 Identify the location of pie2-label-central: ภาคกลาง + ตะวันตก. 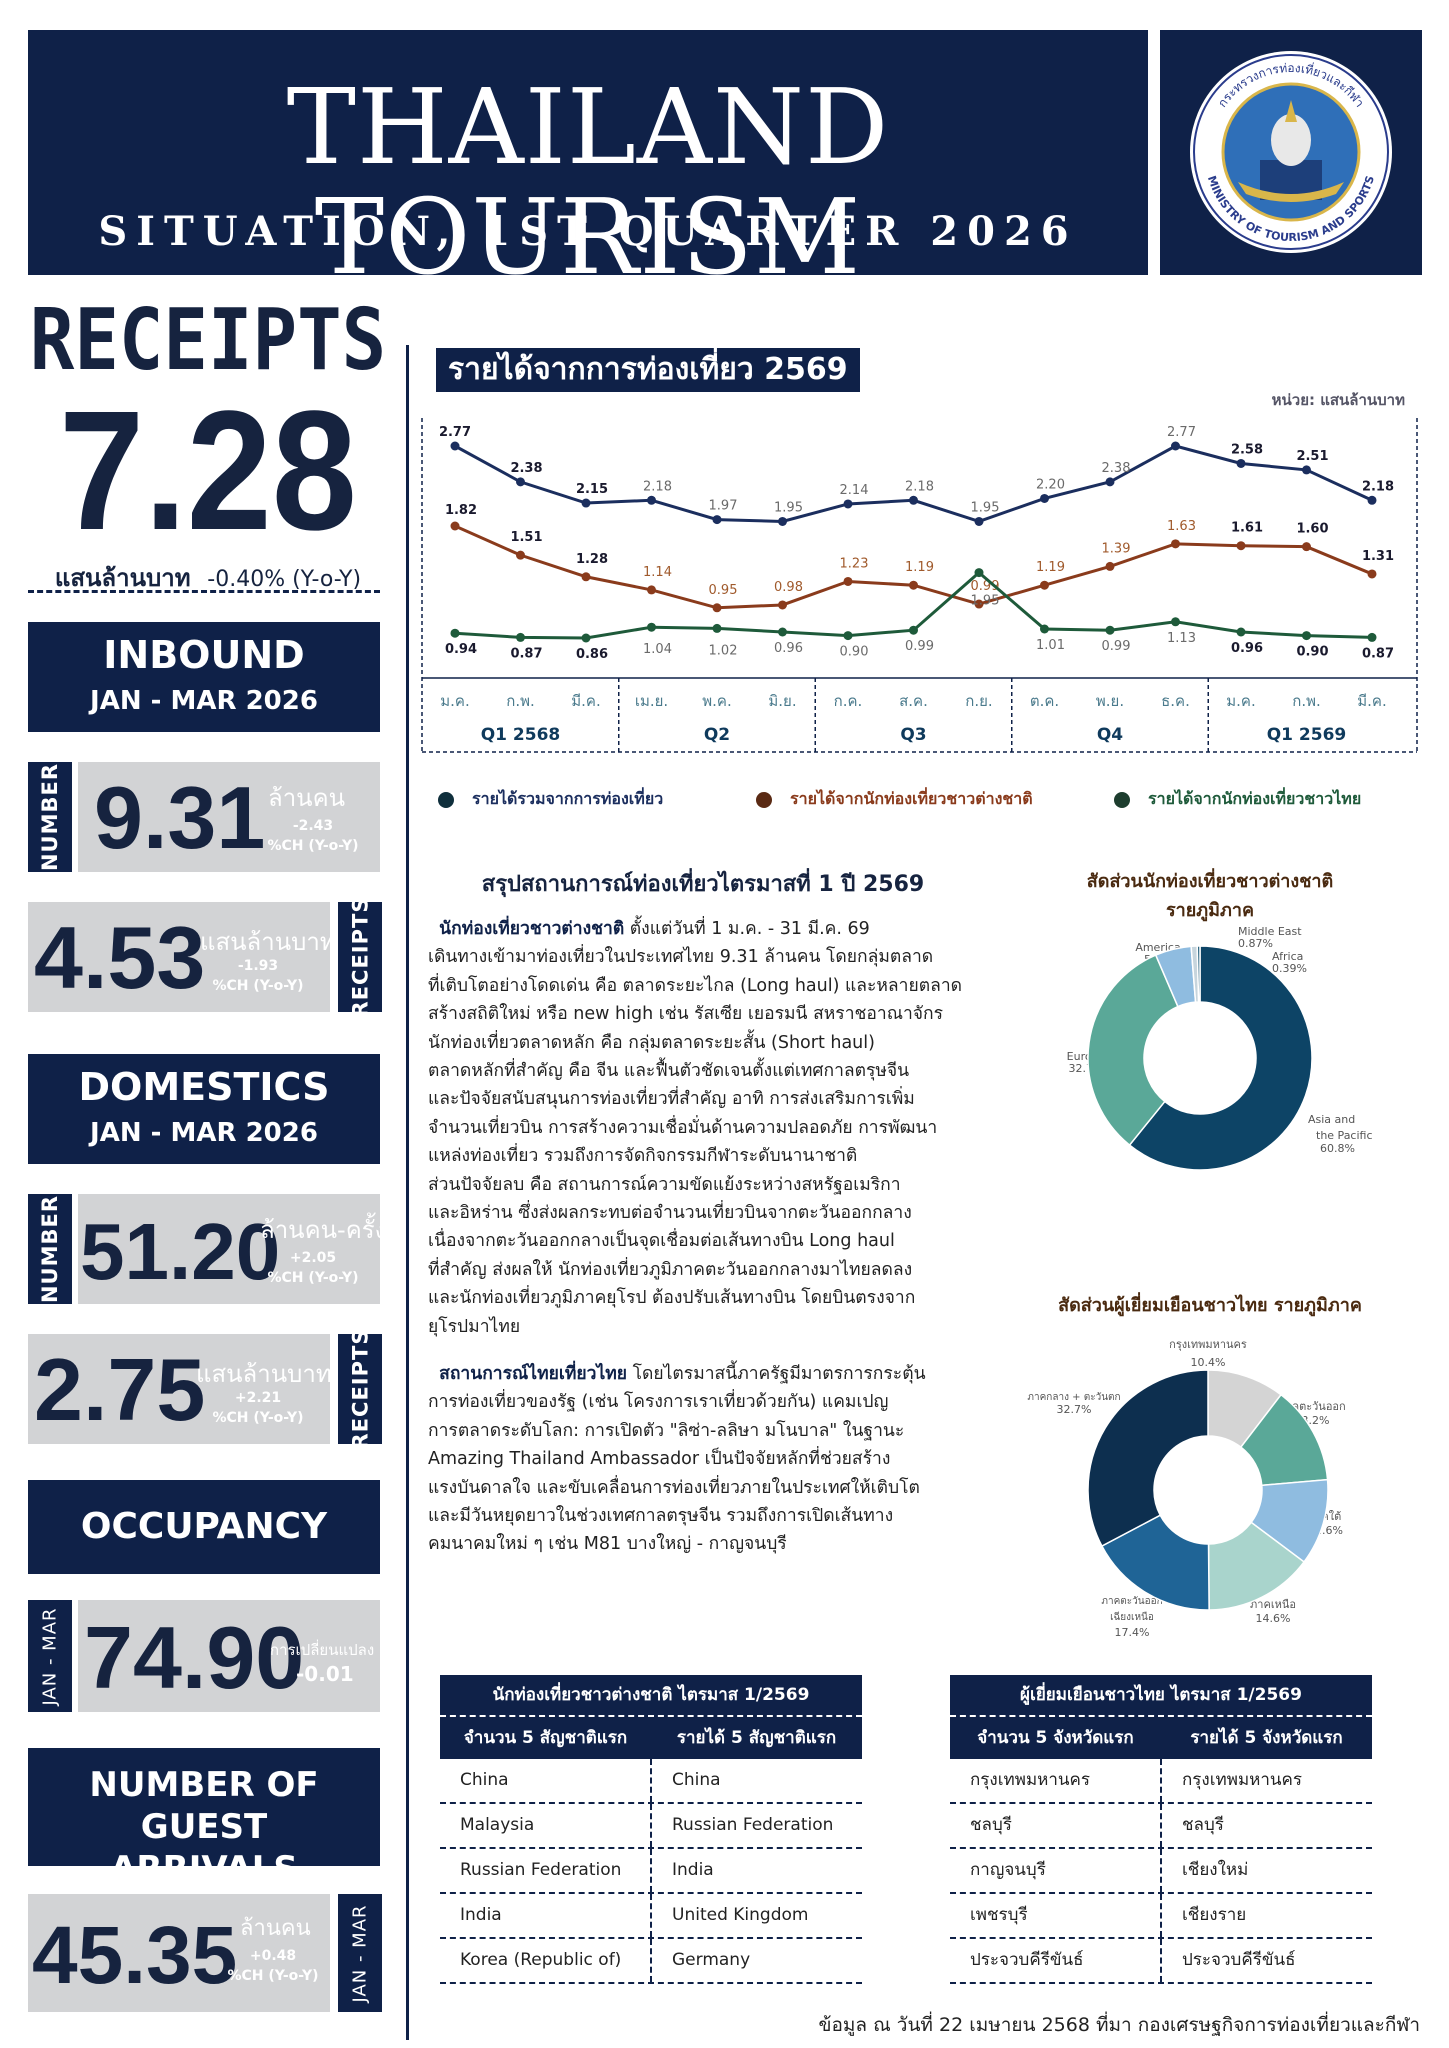
(1073, 1397).